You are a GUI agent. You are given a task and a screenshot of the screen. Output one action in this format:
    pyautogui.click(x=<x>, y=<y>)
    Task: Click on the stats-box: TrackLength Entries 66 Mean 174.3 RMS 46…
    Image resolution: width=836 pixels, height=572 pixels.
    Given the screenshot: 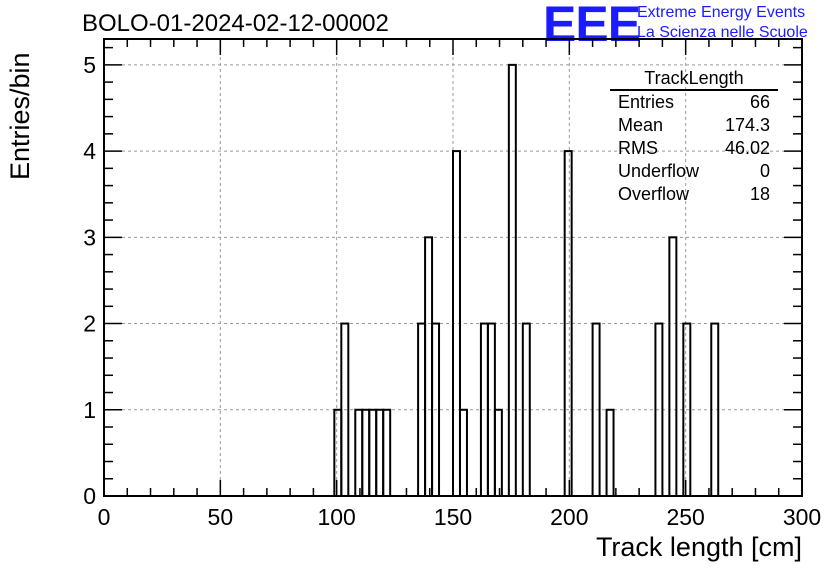 What is the action you would take?
    pyautogui.click(x=694, y=136)
    